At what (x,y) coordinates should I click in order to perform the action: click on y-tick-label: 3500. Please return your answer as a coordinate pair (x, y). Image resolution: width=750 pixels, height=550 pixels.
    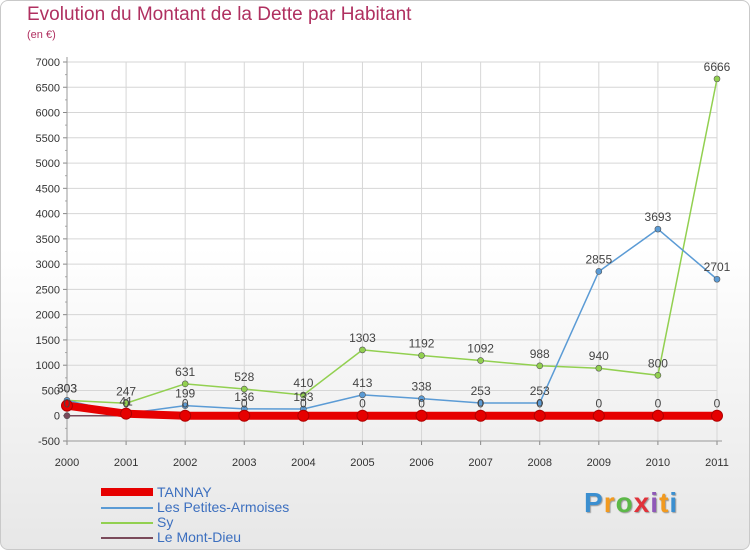
    Looking at the image, I should click on (48, 240).